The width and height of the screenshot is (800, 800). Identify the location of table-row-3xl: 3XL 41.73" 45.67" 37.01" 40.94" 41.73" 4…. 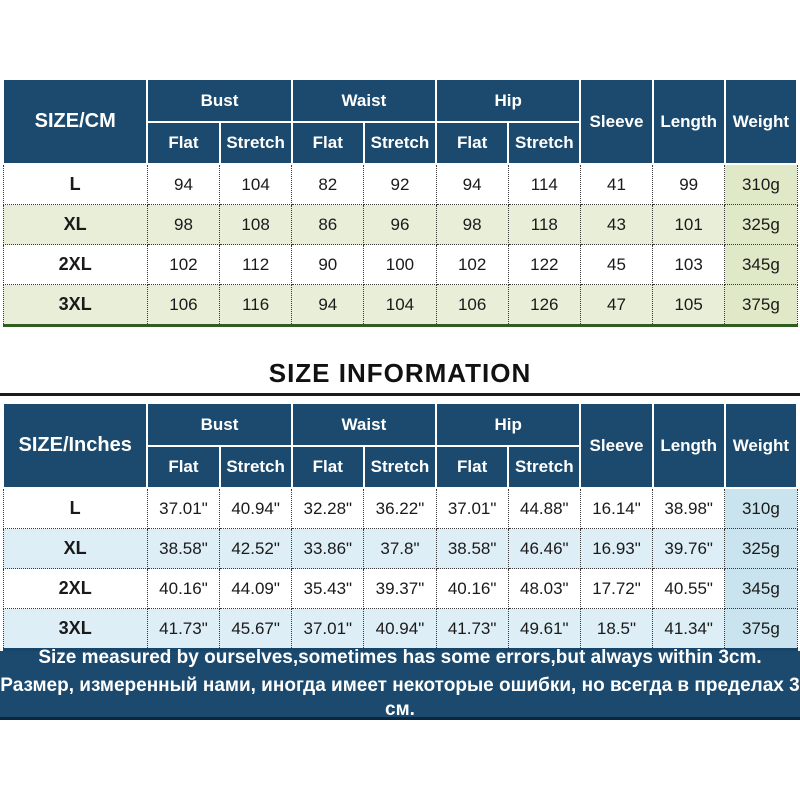
(400, 629).